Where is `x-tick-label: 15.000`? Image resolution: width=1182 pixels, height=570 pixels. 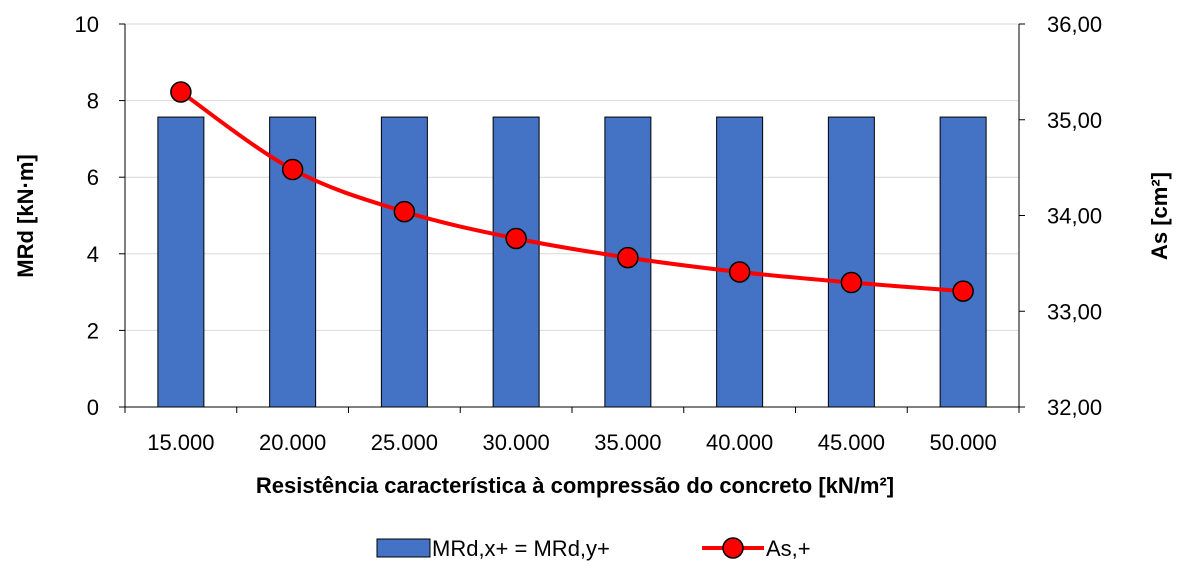 x-tick-label: 15.000 is located at coordinates (180, 442).